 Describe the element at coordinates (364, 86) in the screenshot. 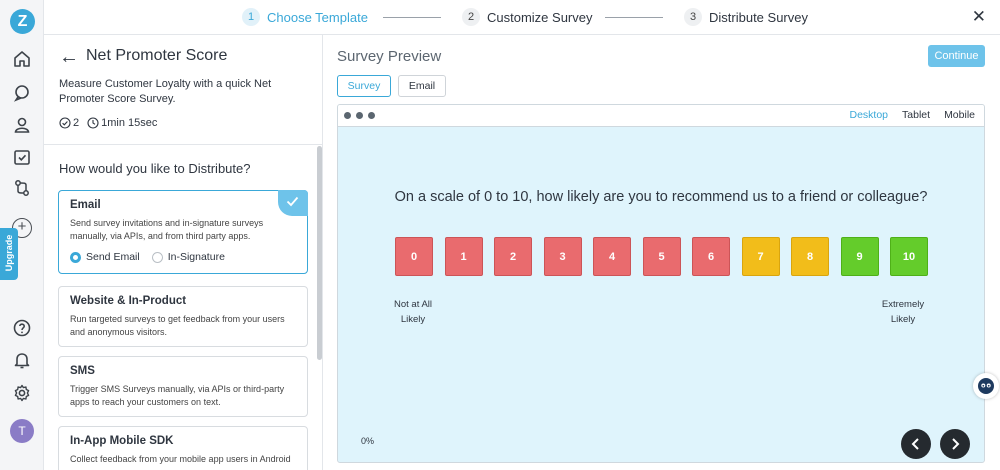

I see `tab-survey: Survey` at that location.